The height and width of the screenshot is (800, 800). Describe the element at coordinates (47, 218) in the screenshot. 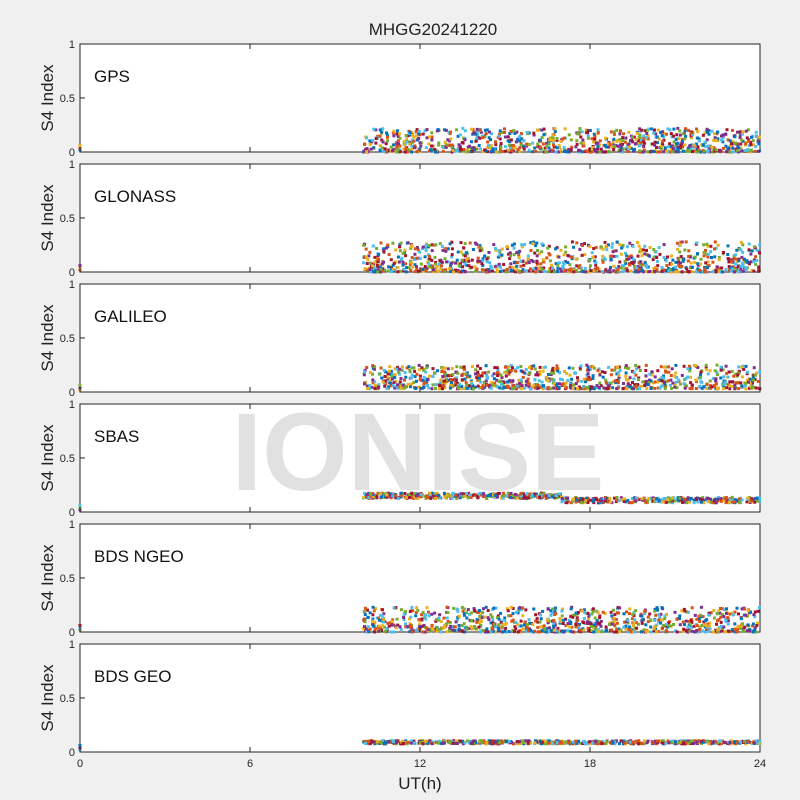

I see `y-axis-label: S4 Index` at that location.